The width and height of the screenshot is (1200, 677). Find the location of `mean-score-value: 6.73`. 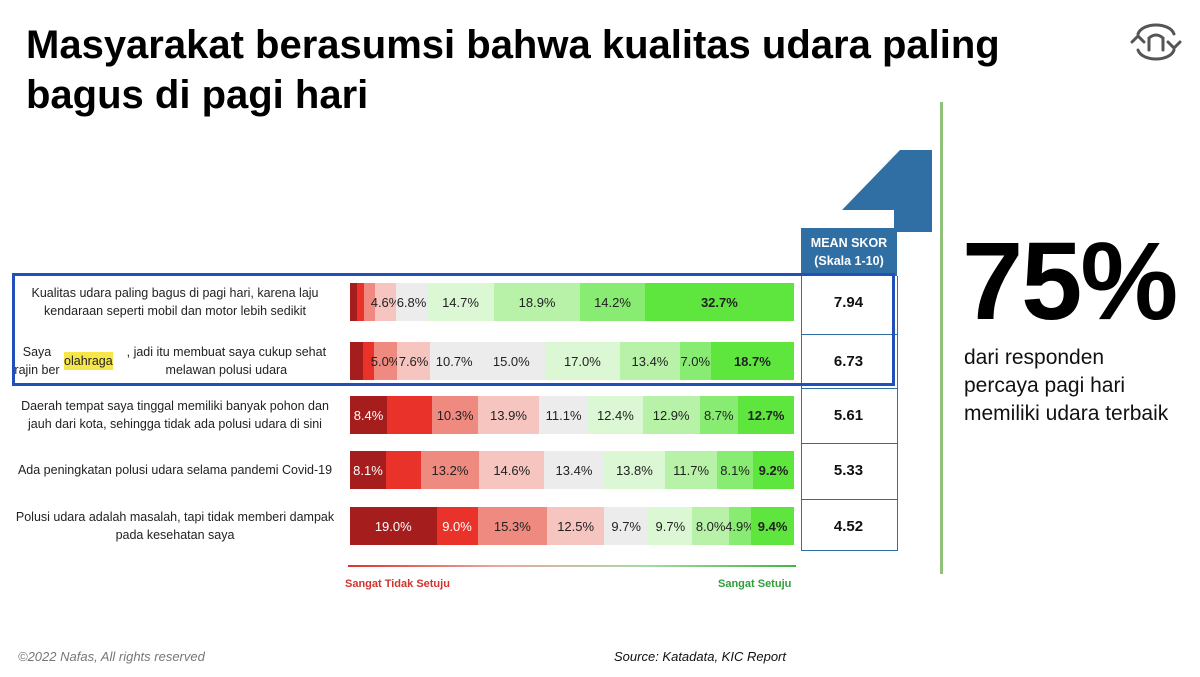

mean-score-value: 6.73 is located at coordinates (848, 361).